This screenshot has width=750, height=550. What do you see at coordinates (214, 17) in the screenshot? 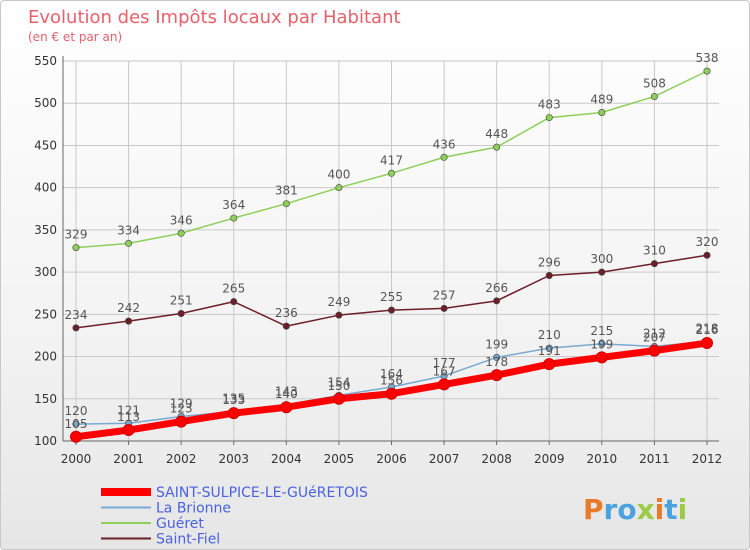
I see `chart-title: Evolution des Impôts locaux par Habitant` at bounding box center [214, 17].